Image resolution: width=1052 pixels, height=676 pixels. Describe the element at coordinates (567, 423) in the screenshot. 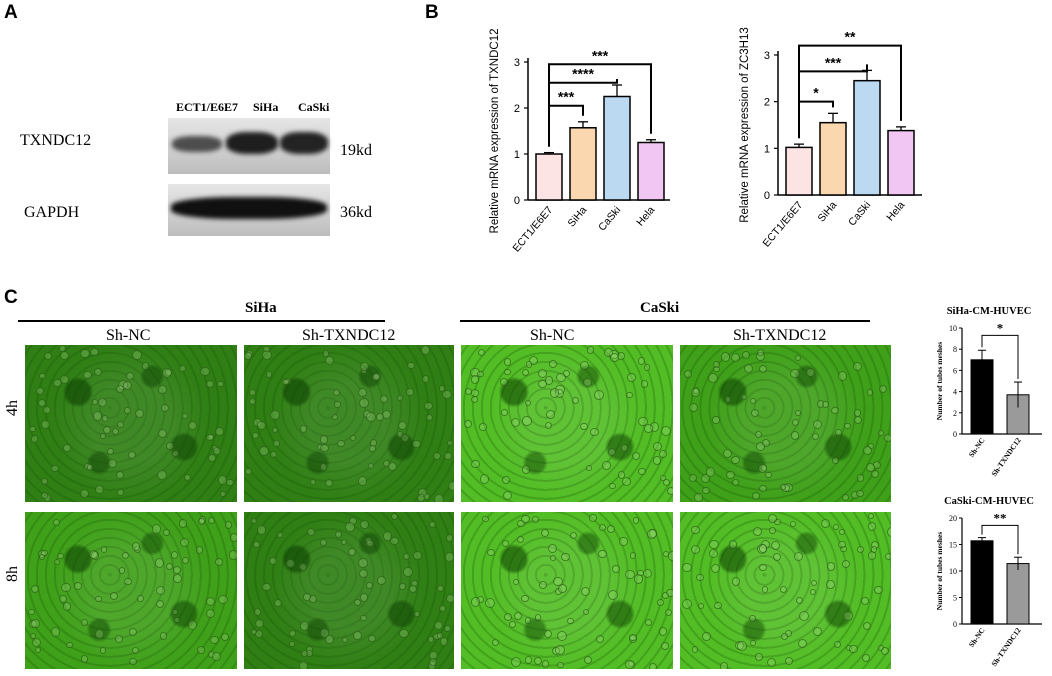

I see `micrograph-caski-sh-nc-4h` at that location.